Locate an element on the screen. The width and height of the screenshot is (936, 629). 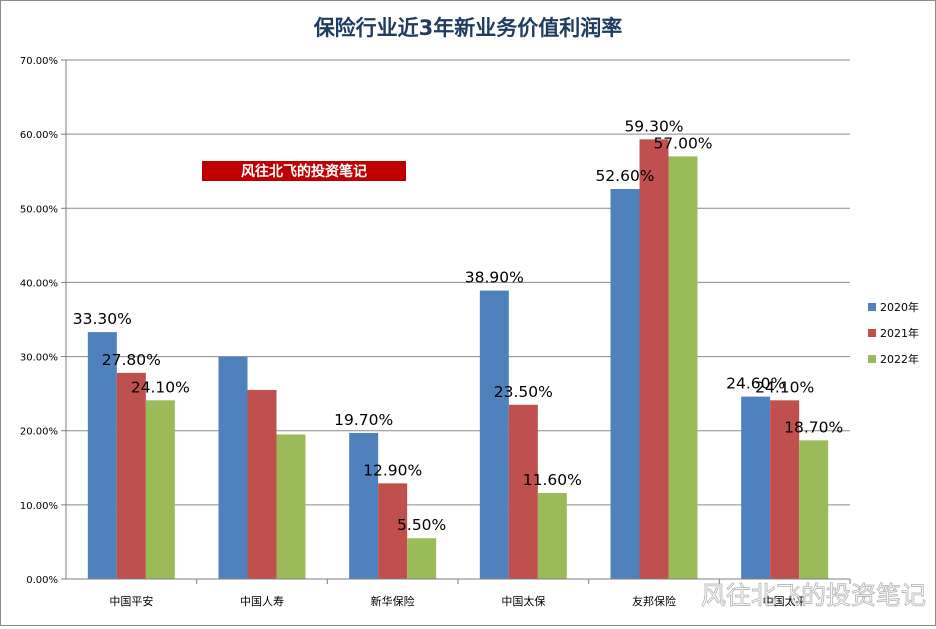
y-tick-label: 70.00% is located at coordinates (39, 61).